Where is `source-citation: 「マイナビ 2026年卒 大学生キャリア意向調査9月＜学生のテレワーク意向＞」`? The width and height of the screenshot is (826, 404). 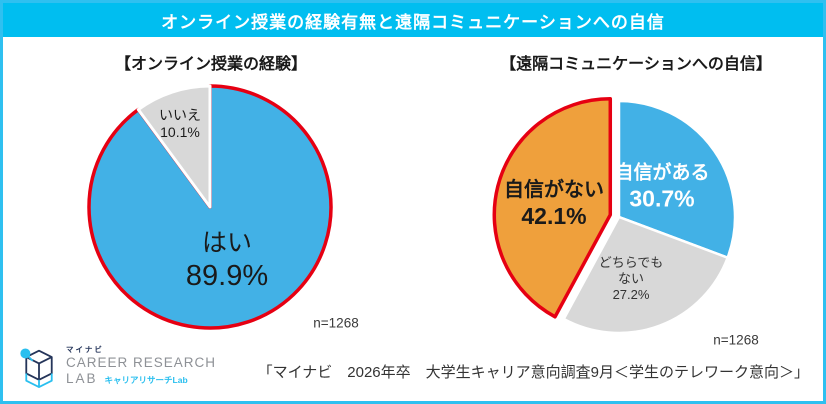 source-citation: 「マイナビ 2026年卒 大学生キャリア意向調査9月＜学生のテレワーク意向＞」 is located at coordinates (533, 372).